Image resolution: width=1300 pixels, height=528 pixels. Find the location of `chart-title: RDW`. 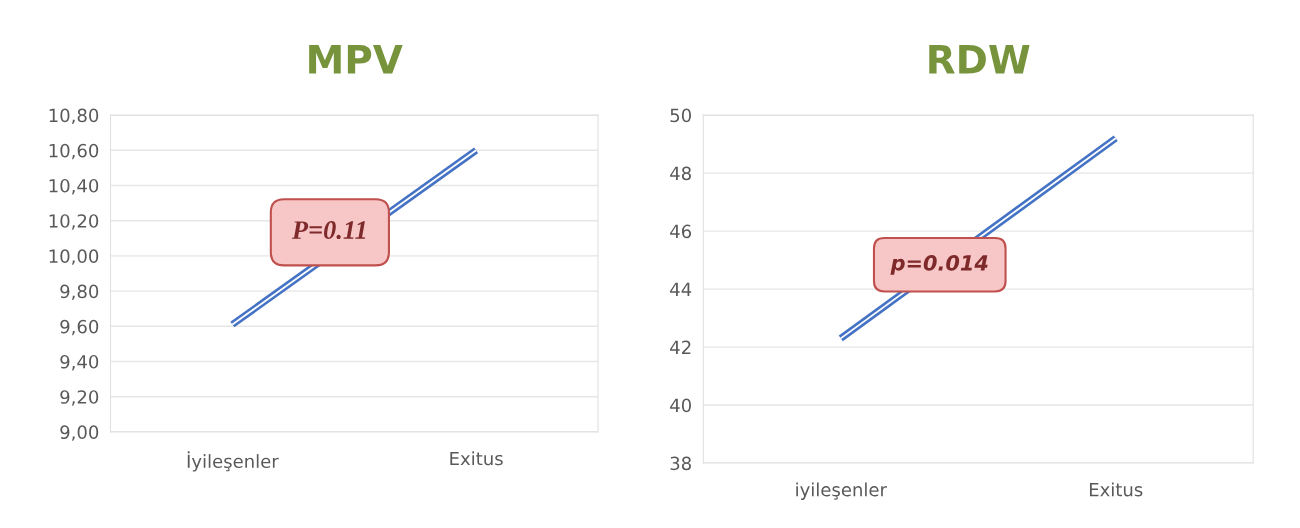

chart-title: RDW is located at coordinates (979, 59).